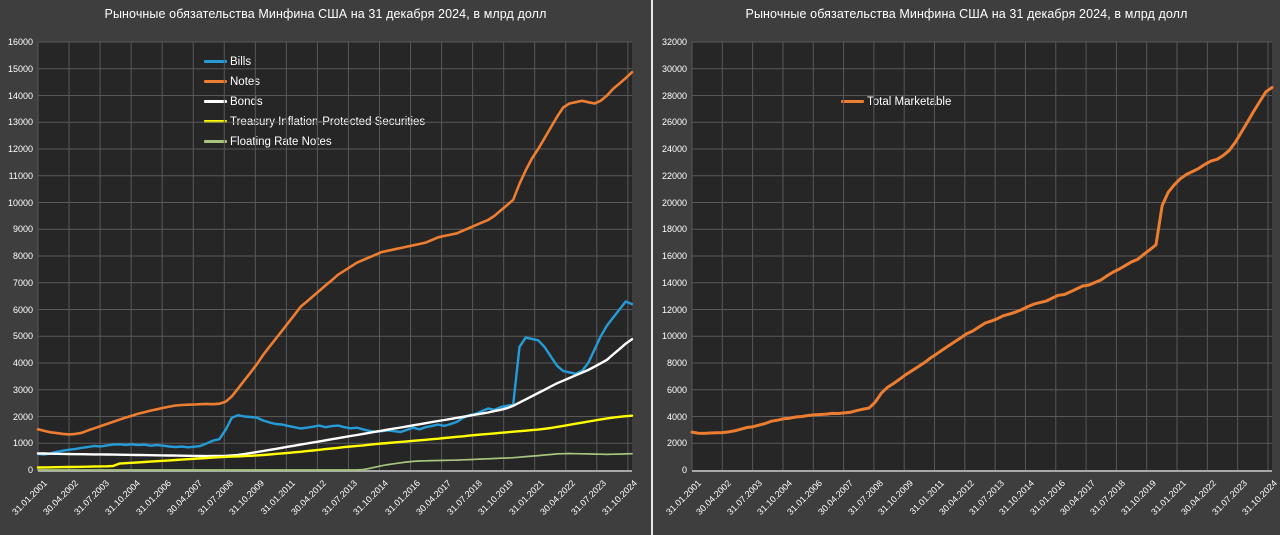 Image resolution: width=1280 pixels, height=535 pixels. I want to click on y-tick-label: 13000, so click(20, 122).